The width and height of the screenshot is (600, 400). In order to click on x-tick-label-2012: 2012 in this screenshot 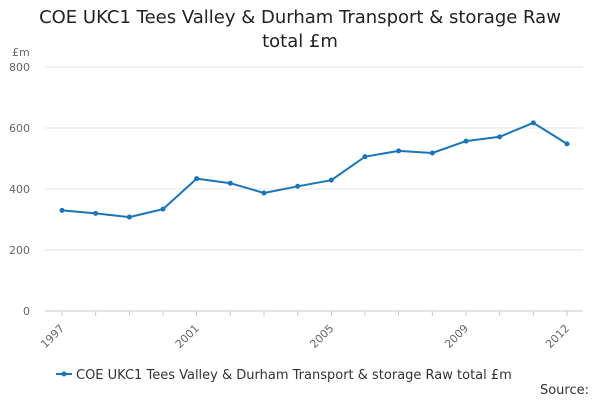, I will do `click(557, 336)`.